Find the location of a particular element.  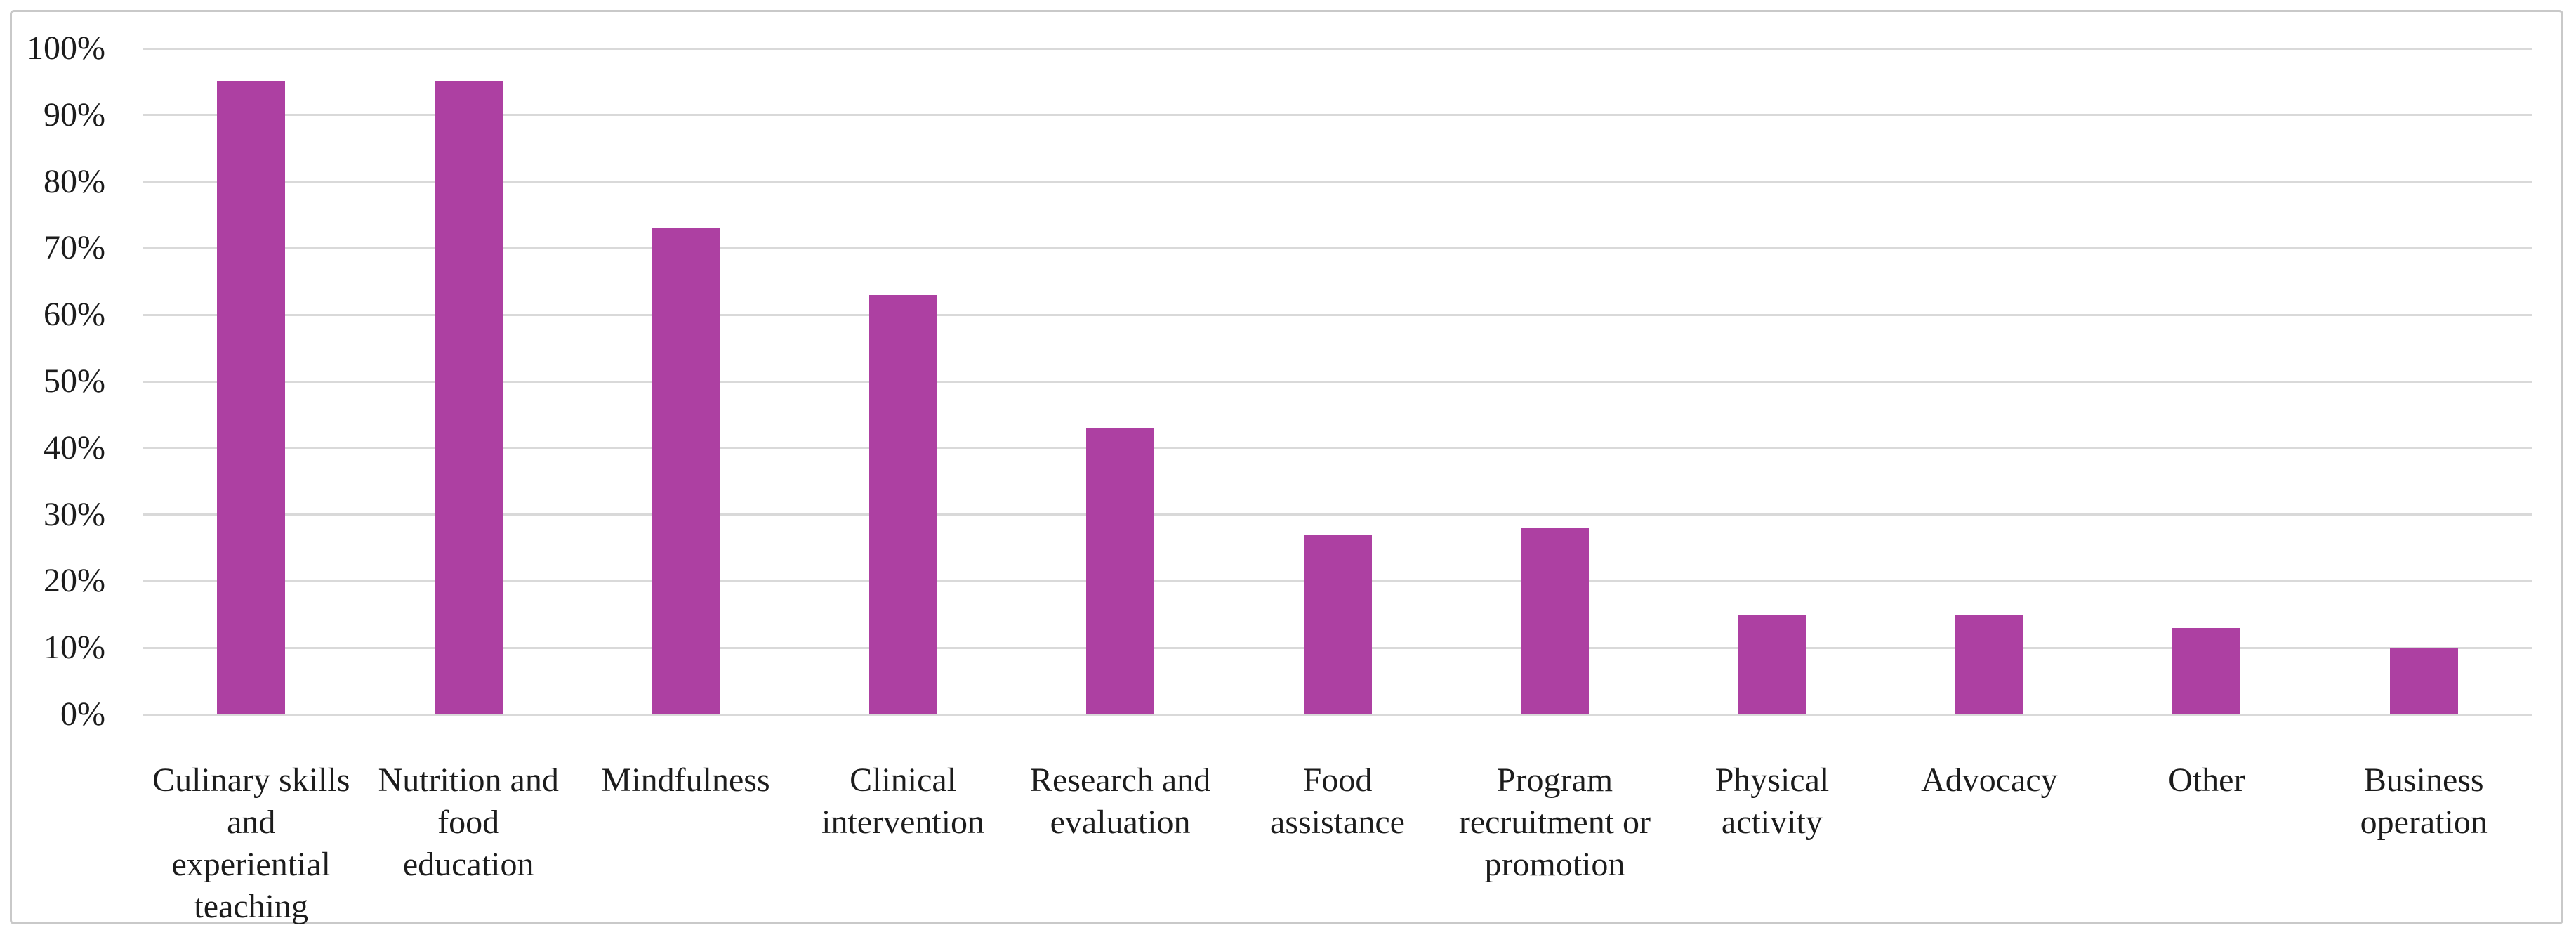

x-tick-label: Advocacy is located at coordinates (1989, 780).